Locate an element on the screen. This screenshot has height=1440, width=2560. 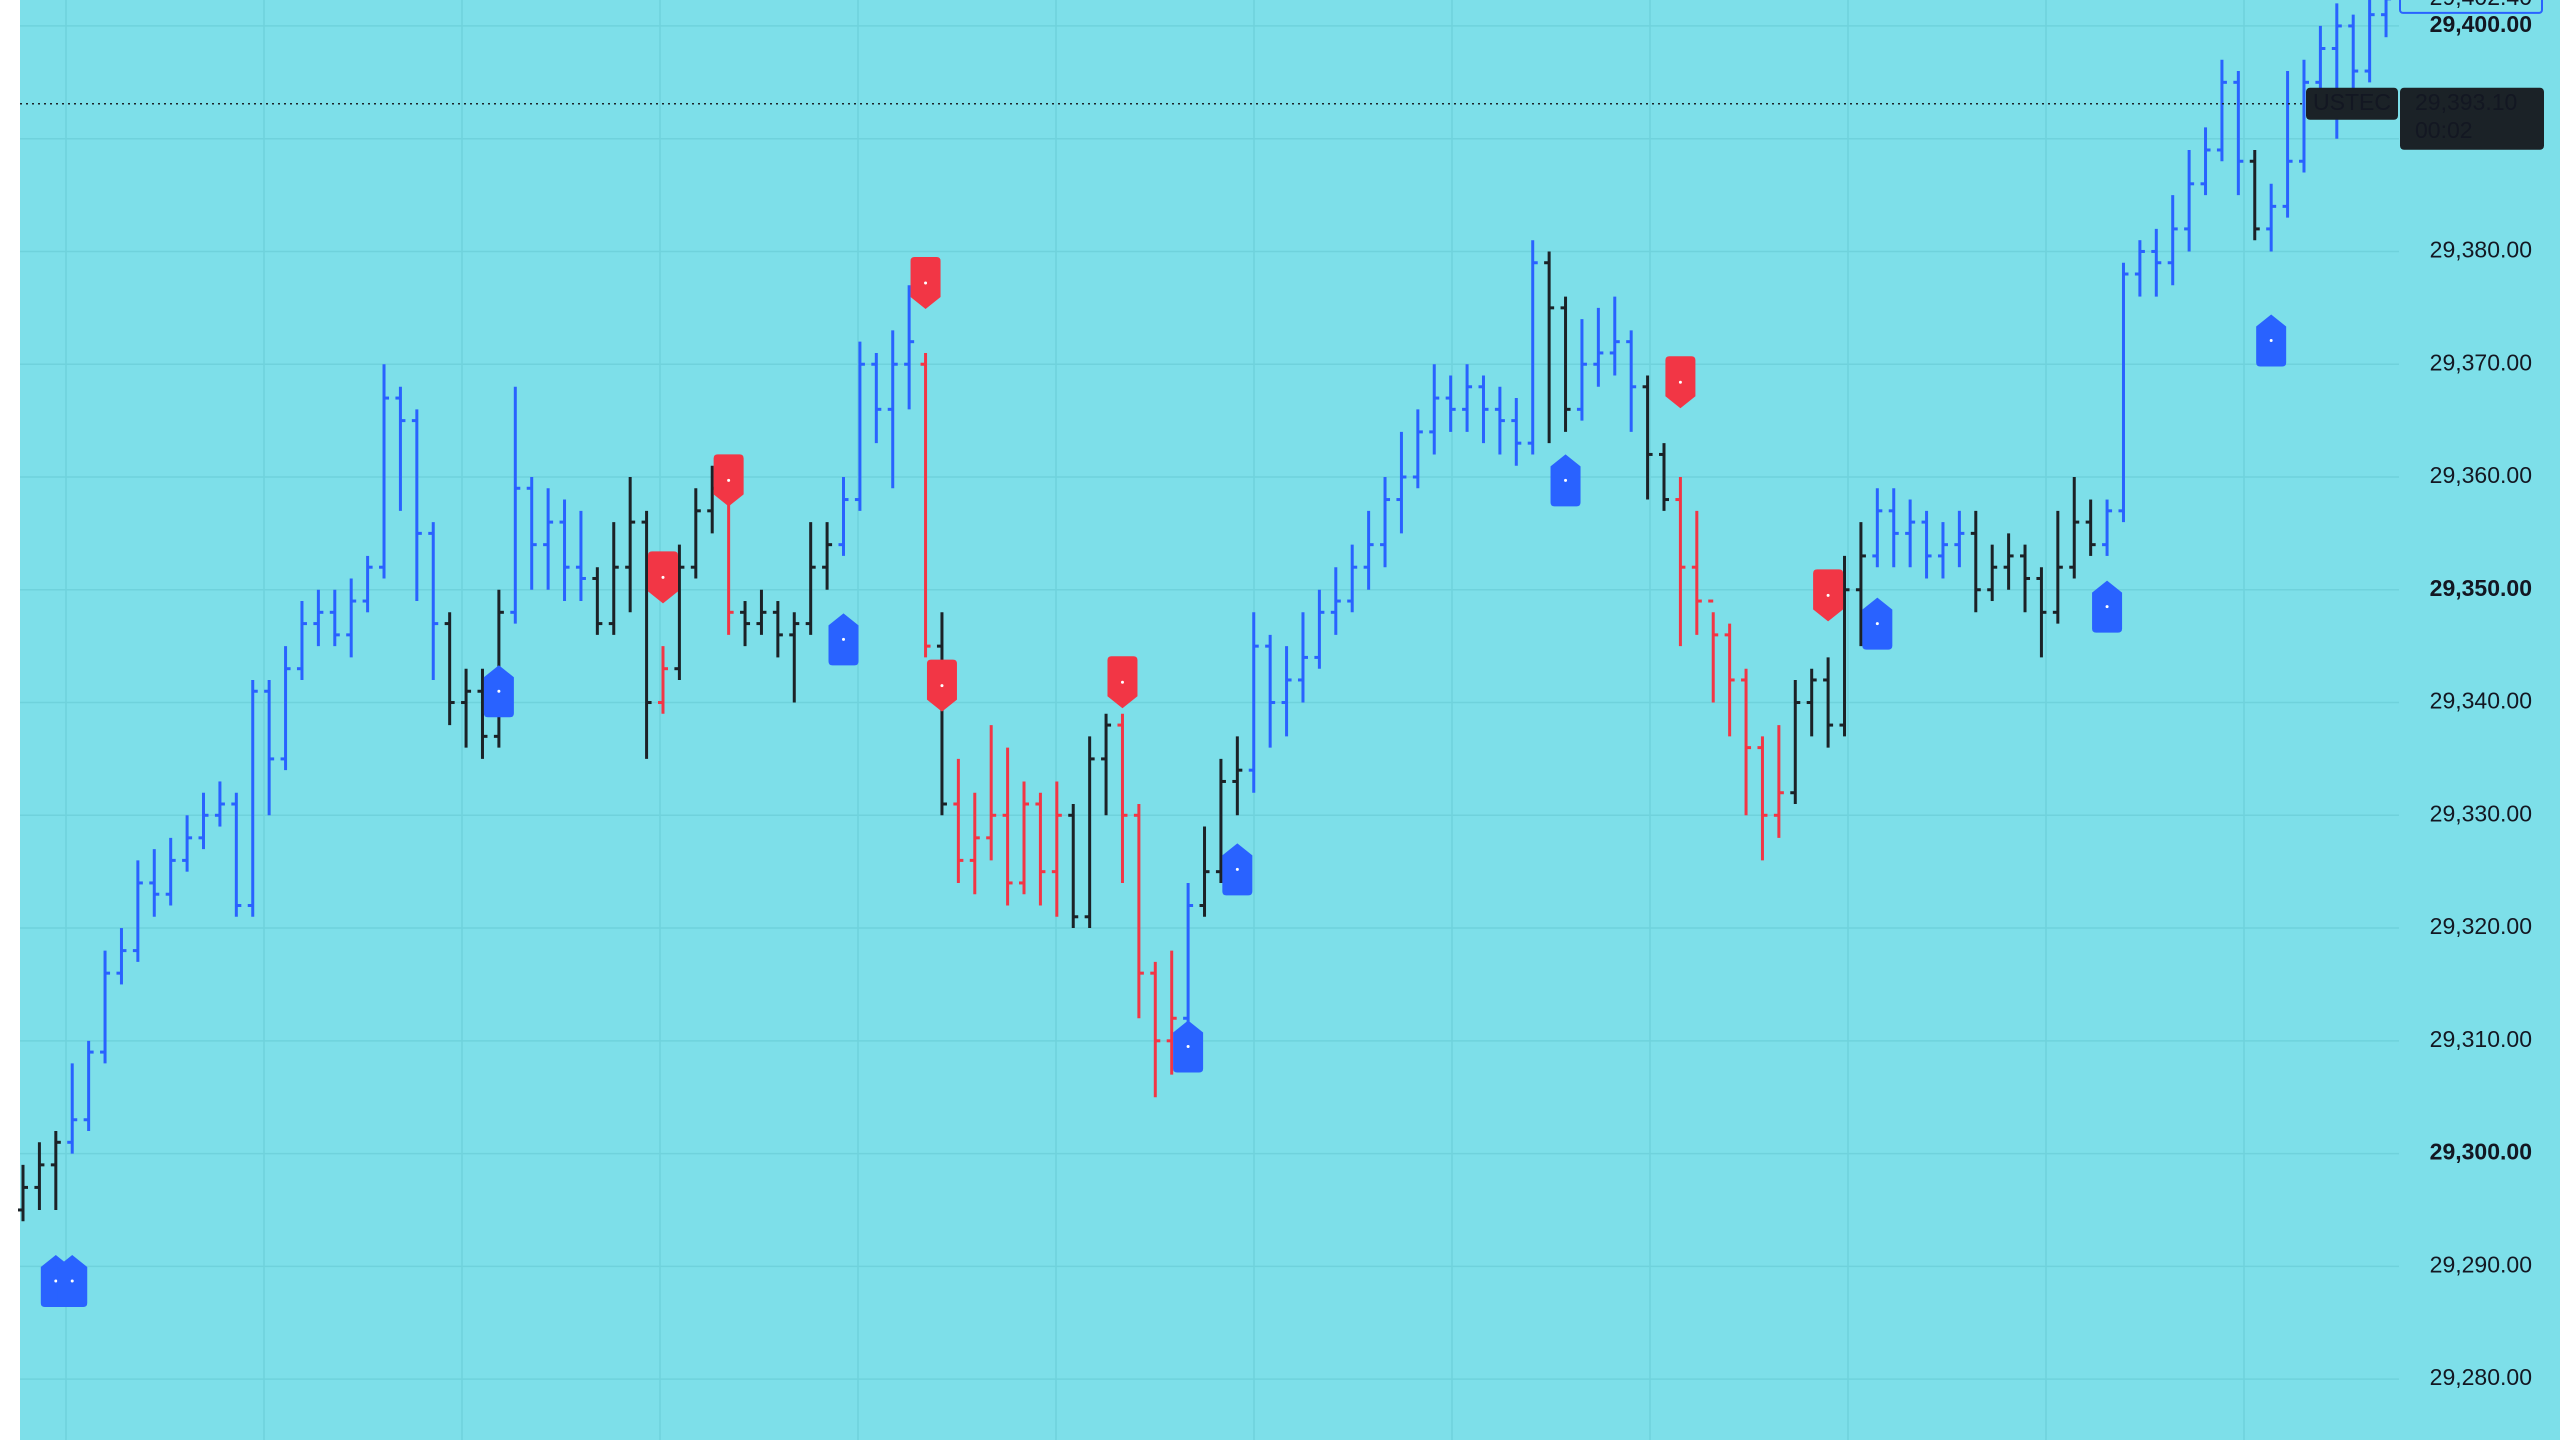
y-tick-label: 29,320.00 is located at coordinates (2481, 926).